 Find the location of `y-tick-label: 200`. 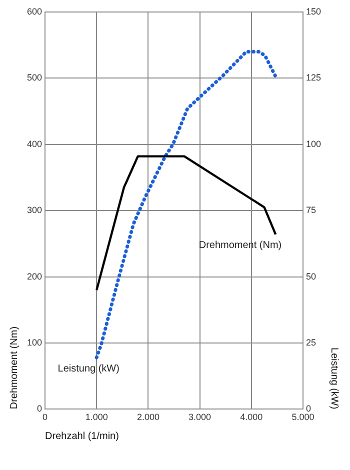

y-tick-label: 200 is located at coordinates (34, 276).